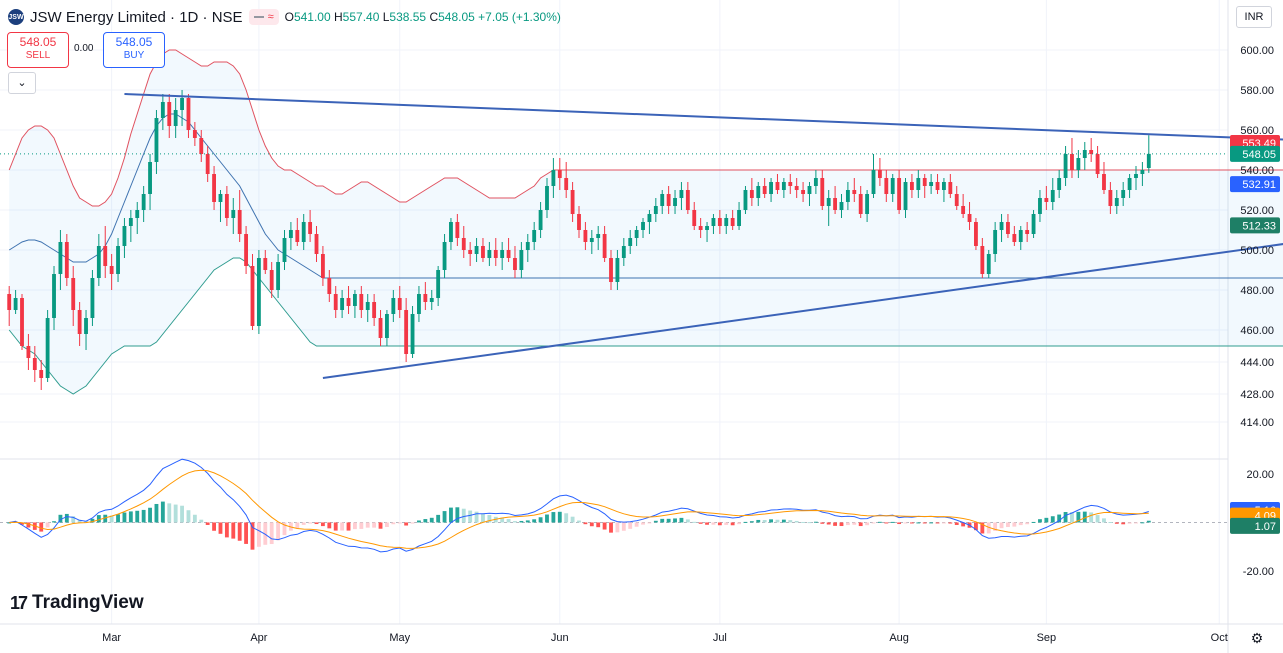 The height and width of the screenshot is (653, 1283). Describe the element at coordinates (134, 50) in the screenshot. I see `buy-button: 548.05 BUY` at that location.